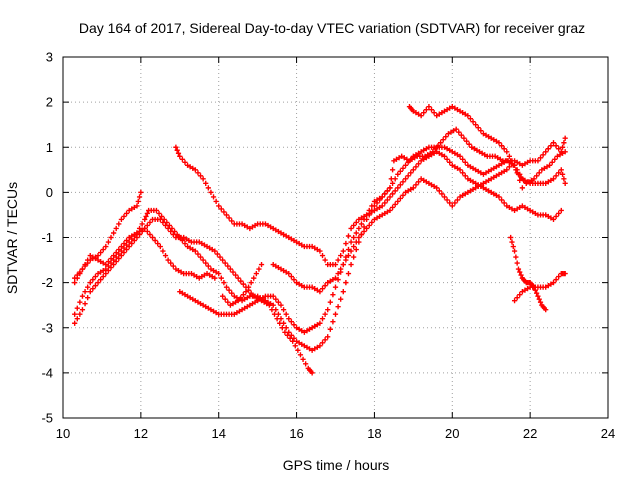  What do you see at coordinates (145, 255) in the screenshot?
I see `series-track-c` at bounding box center [145, 255].